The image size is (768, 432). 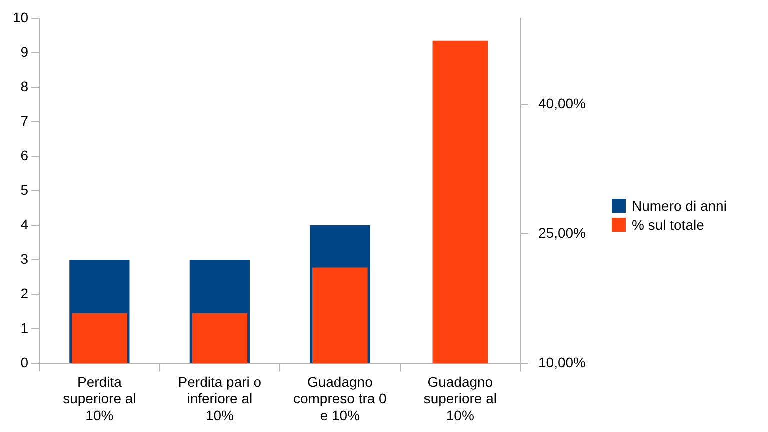 I want to click on y2-tick-label: 10,00%, so click(x=562, y=362).